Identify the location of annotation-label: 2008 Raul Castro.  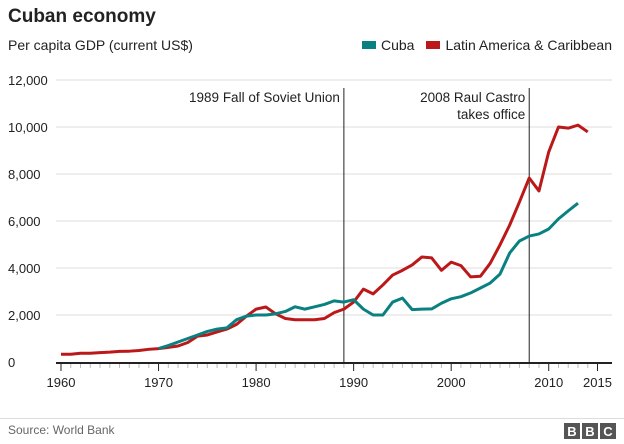
(472, 97).